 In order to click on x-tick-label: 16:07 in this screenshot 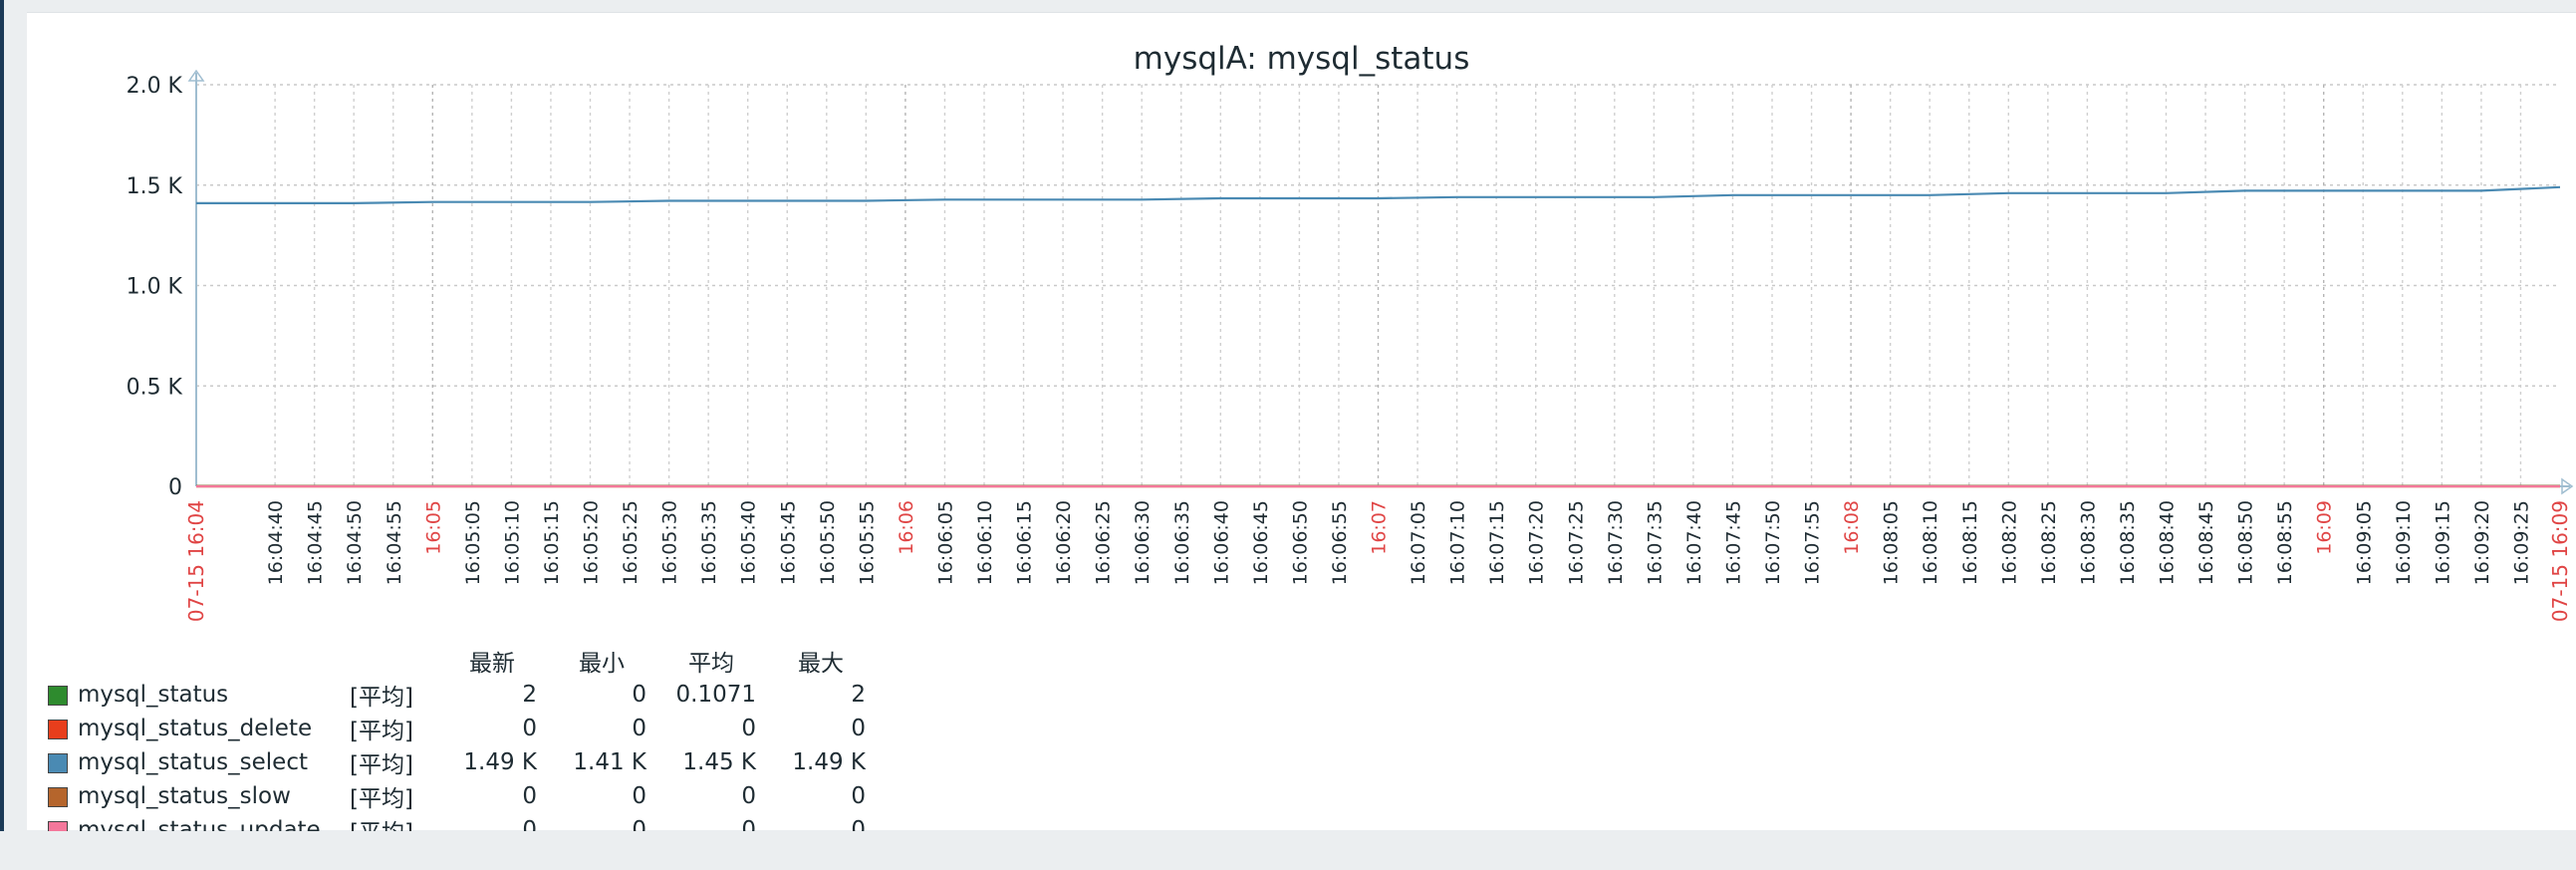, I will do `click(1380, 527)`.